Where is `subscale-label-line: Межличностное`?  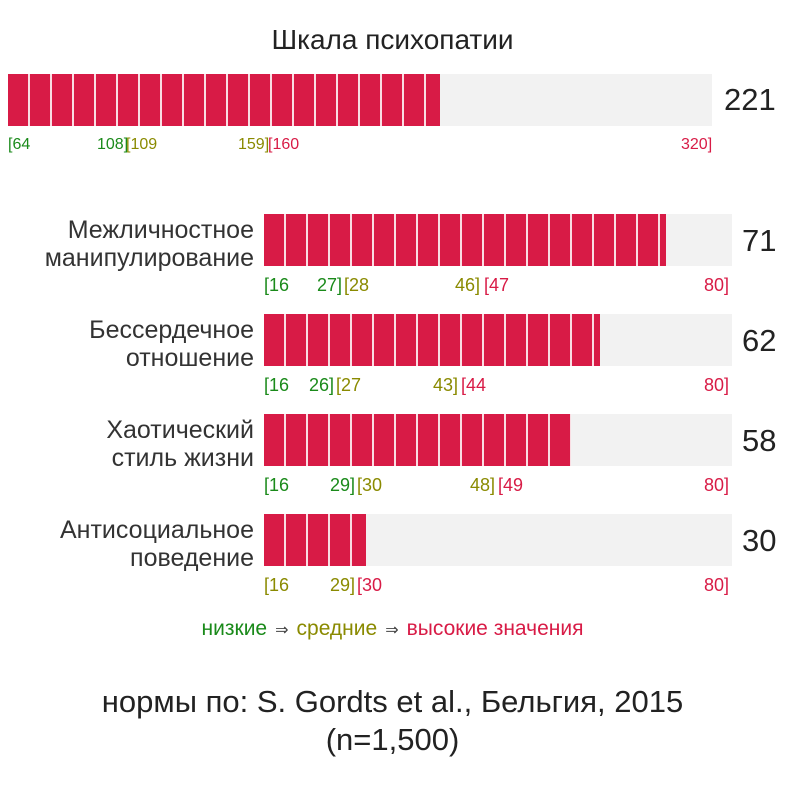
subscale-label-line: Межличностное is located at coordinates (160, 230).